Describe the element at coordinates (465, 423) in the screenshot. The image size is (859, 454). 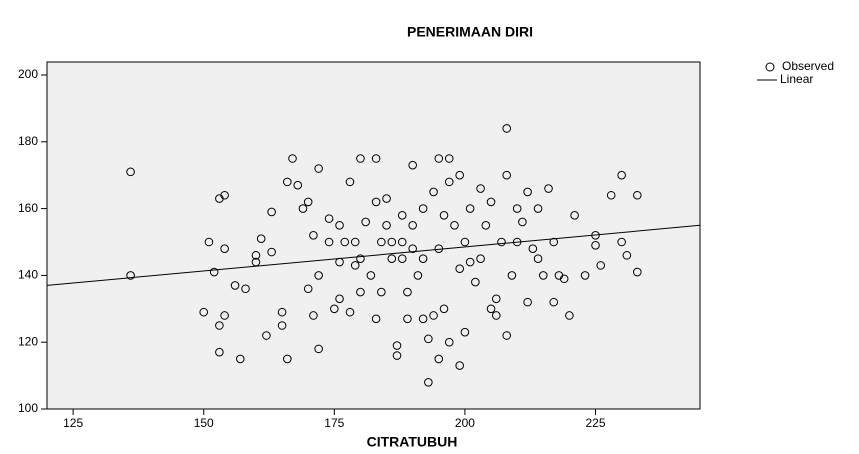
I see `x-tick-label: 200` at that location.